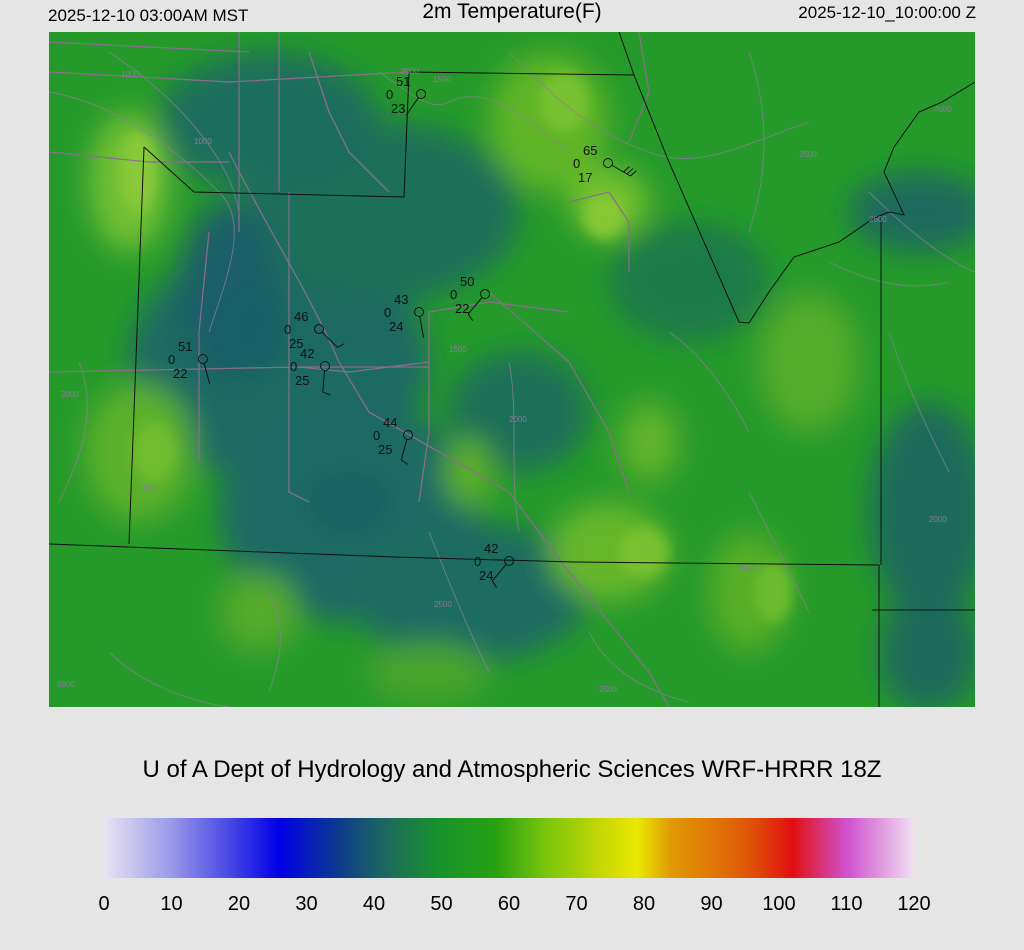 Image resolution: width=1024 pixels, height=950 pixels. What do you see at coordinates (846, 904) in the screenshot?
I see `colorbar-tick-label: 110` at bounding box center [846, 904].